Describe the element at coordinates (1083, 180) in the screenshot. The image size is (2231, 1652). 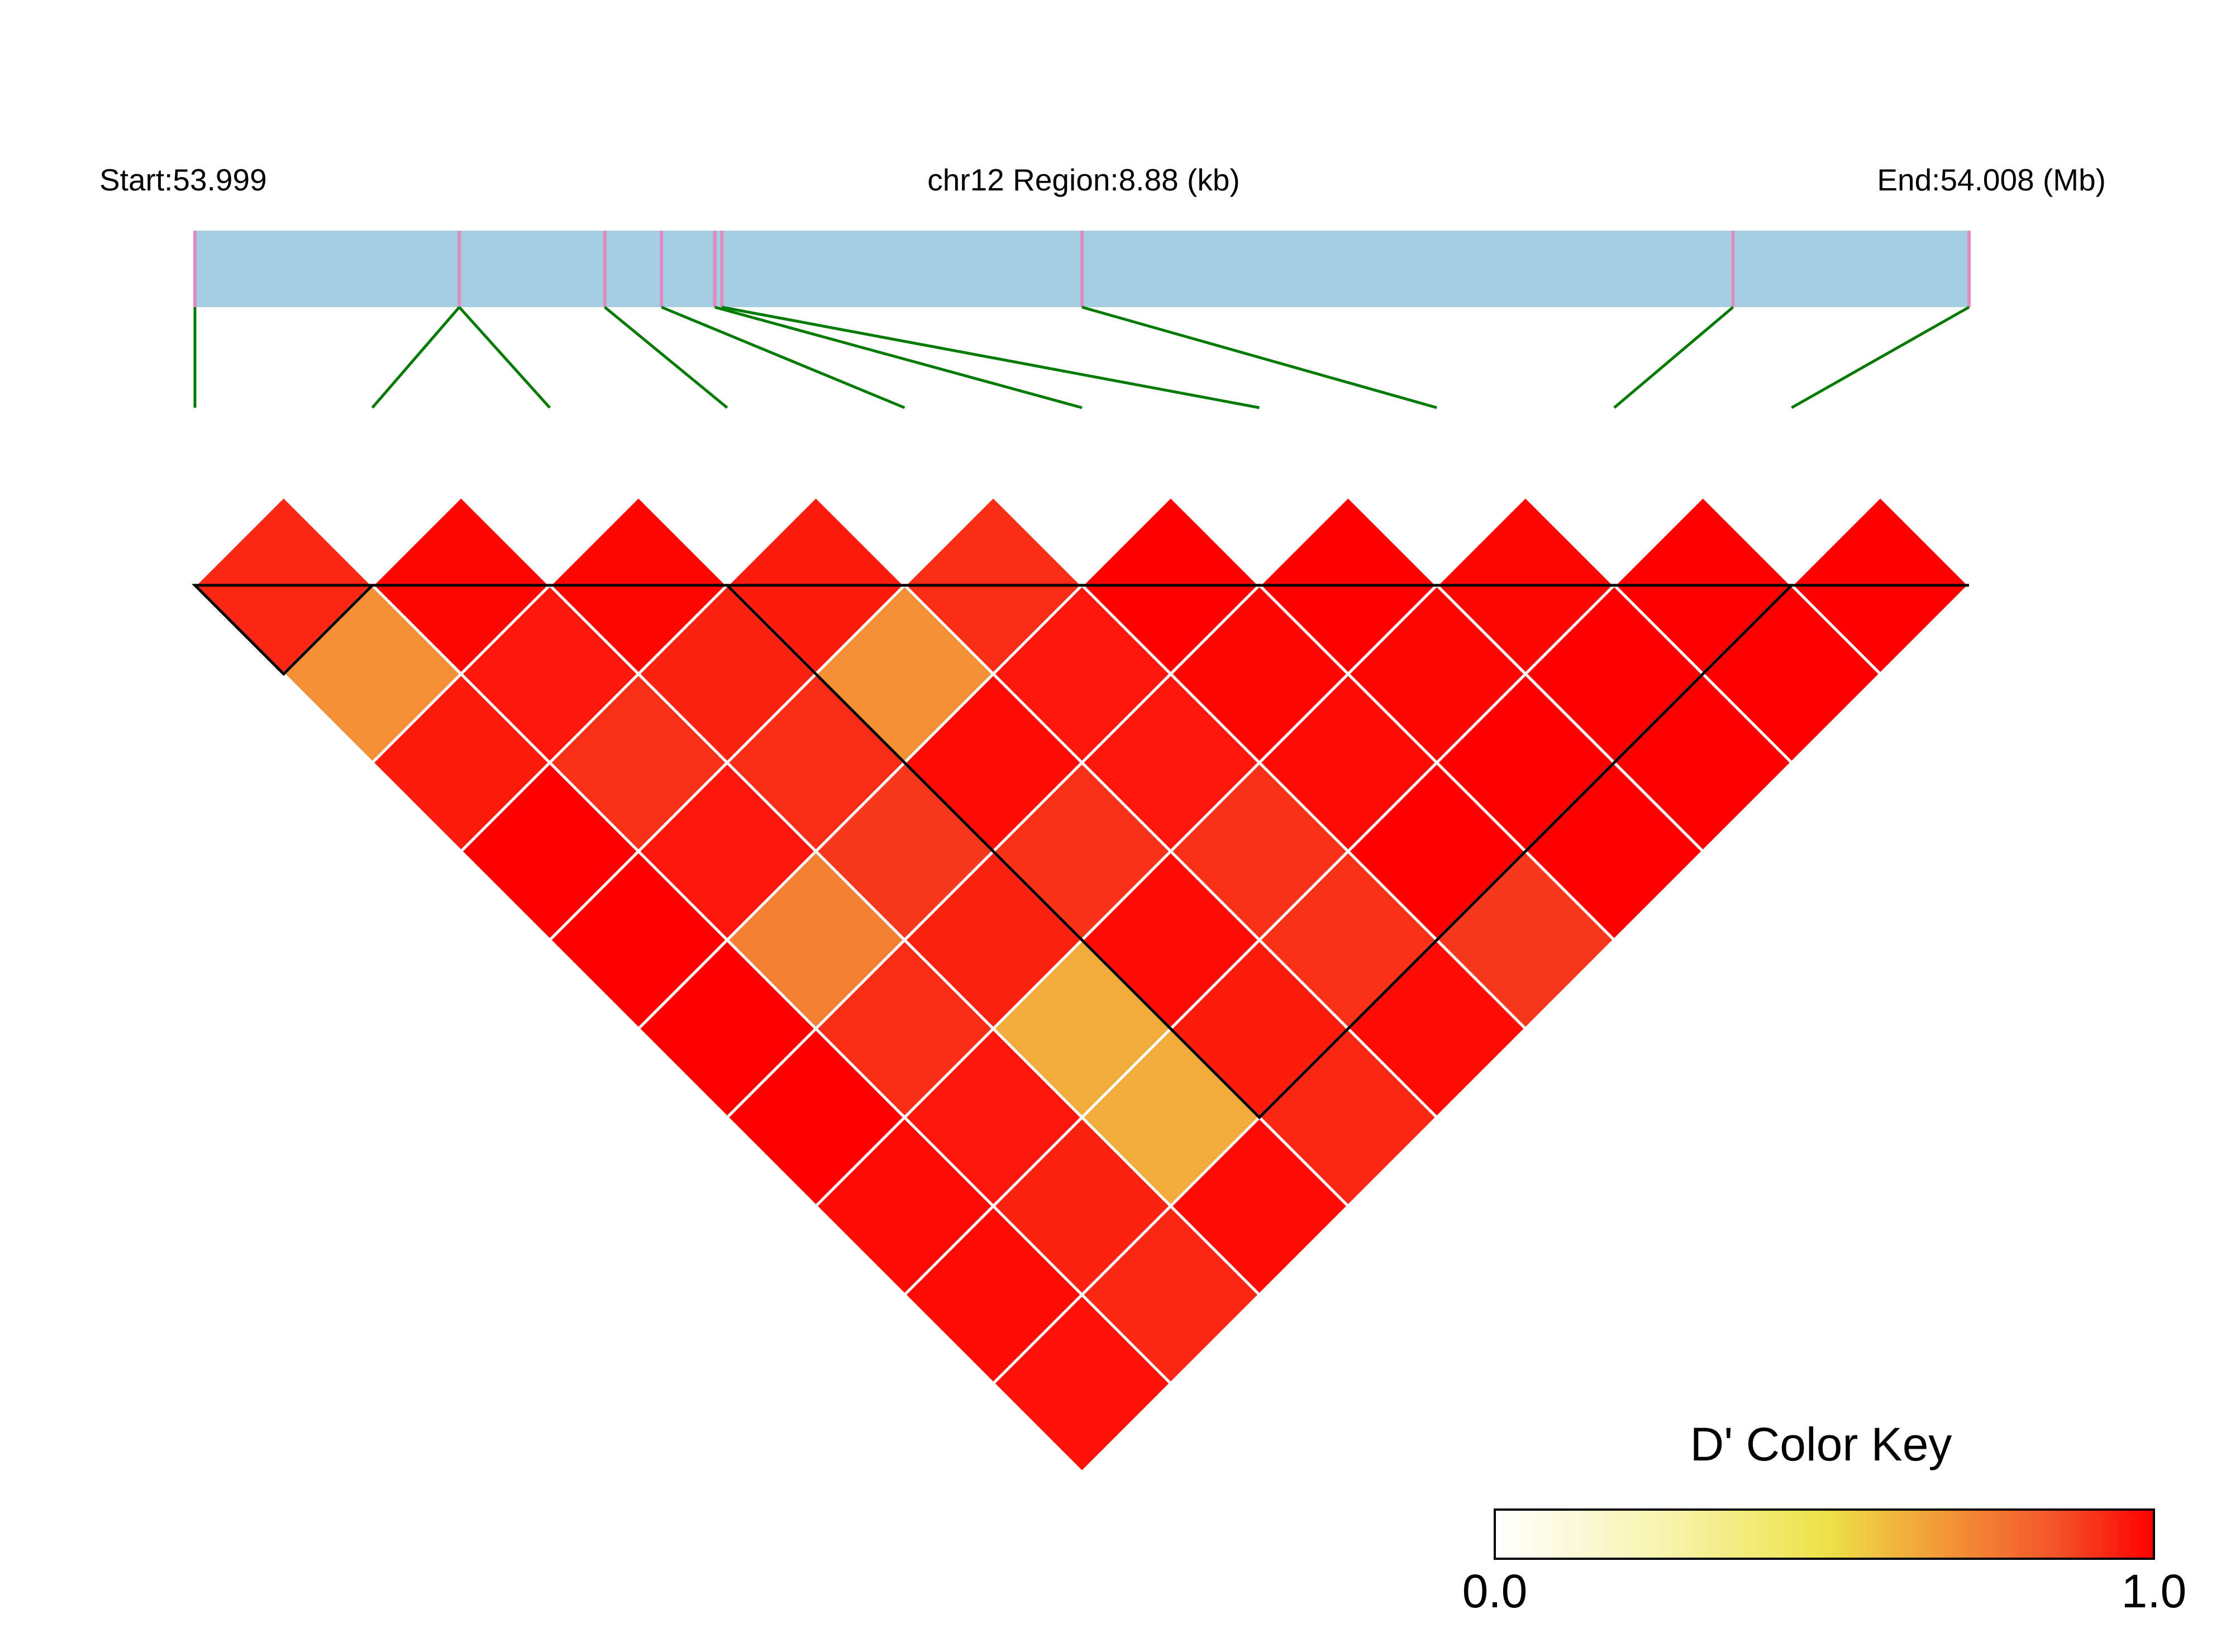
I see `region-label: chr12 Region:8.88 (kb)` at that location.